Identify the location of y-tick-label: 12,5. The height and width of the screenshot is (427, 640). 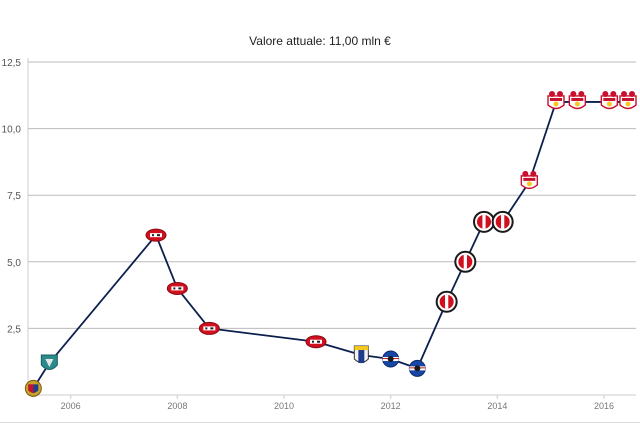
(12, 63).